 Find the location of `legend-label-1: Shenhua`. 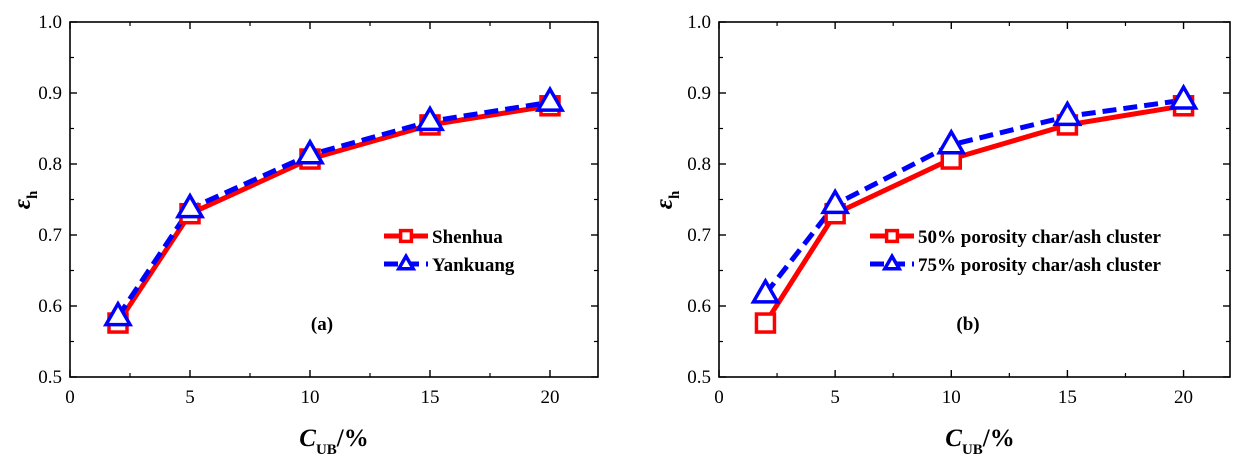

legend-label-1: Shenhua is located at coordinates (467, 237).